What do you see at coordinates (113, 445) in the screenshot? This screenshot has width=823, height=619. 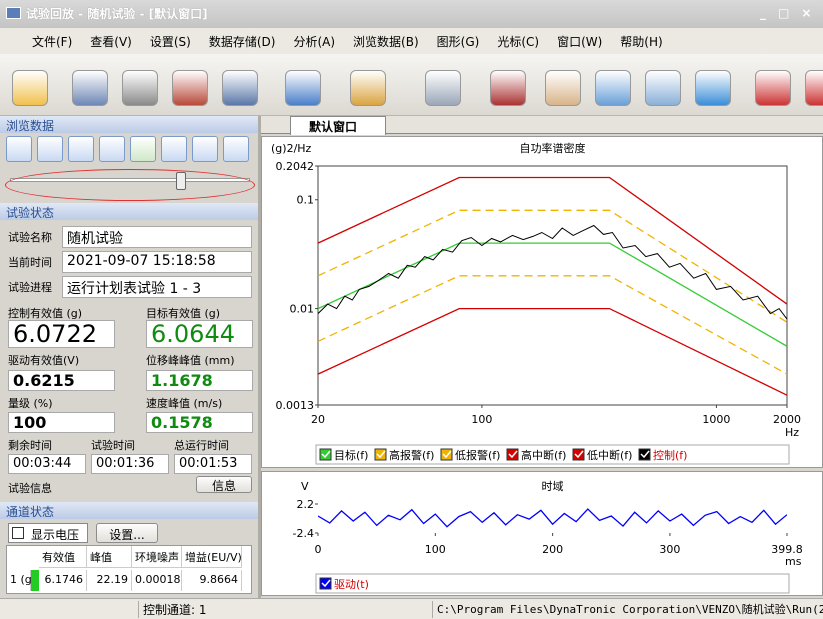 I see `timer-label: 试验时间` at bounding box center [113, 445].